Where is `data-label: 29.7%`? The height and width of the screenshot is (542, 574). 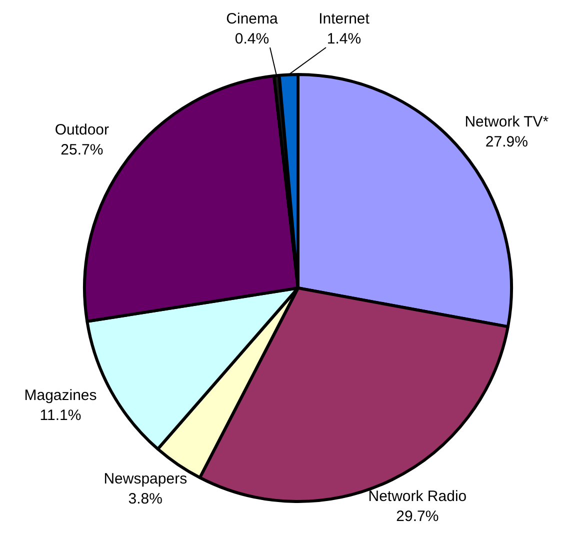 data-label: 29.7% is located at coordinates (417, 516).